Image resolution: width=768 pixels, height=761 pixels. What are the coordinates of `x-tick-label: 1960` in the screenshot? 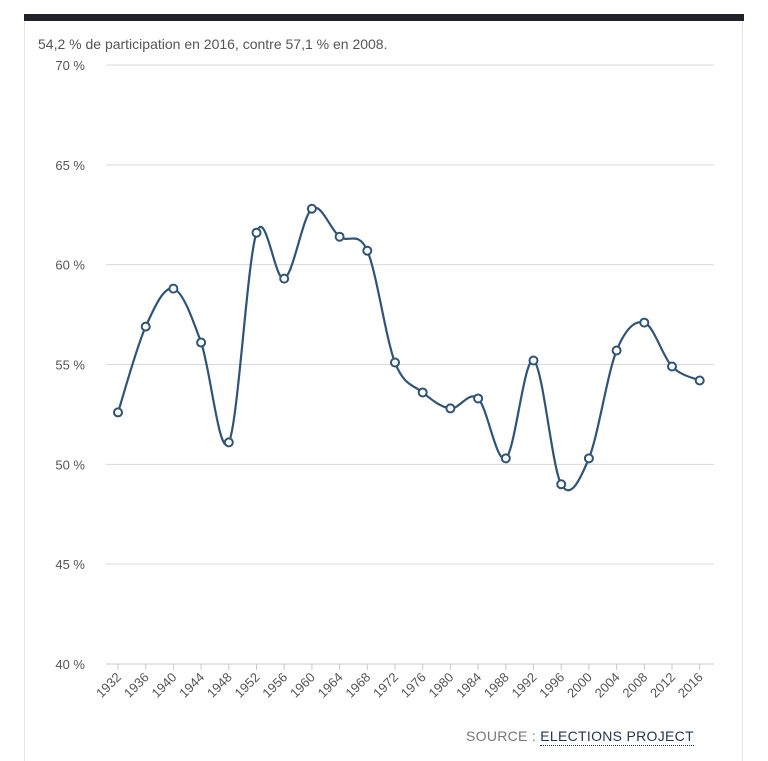 It's located at (302, 685).